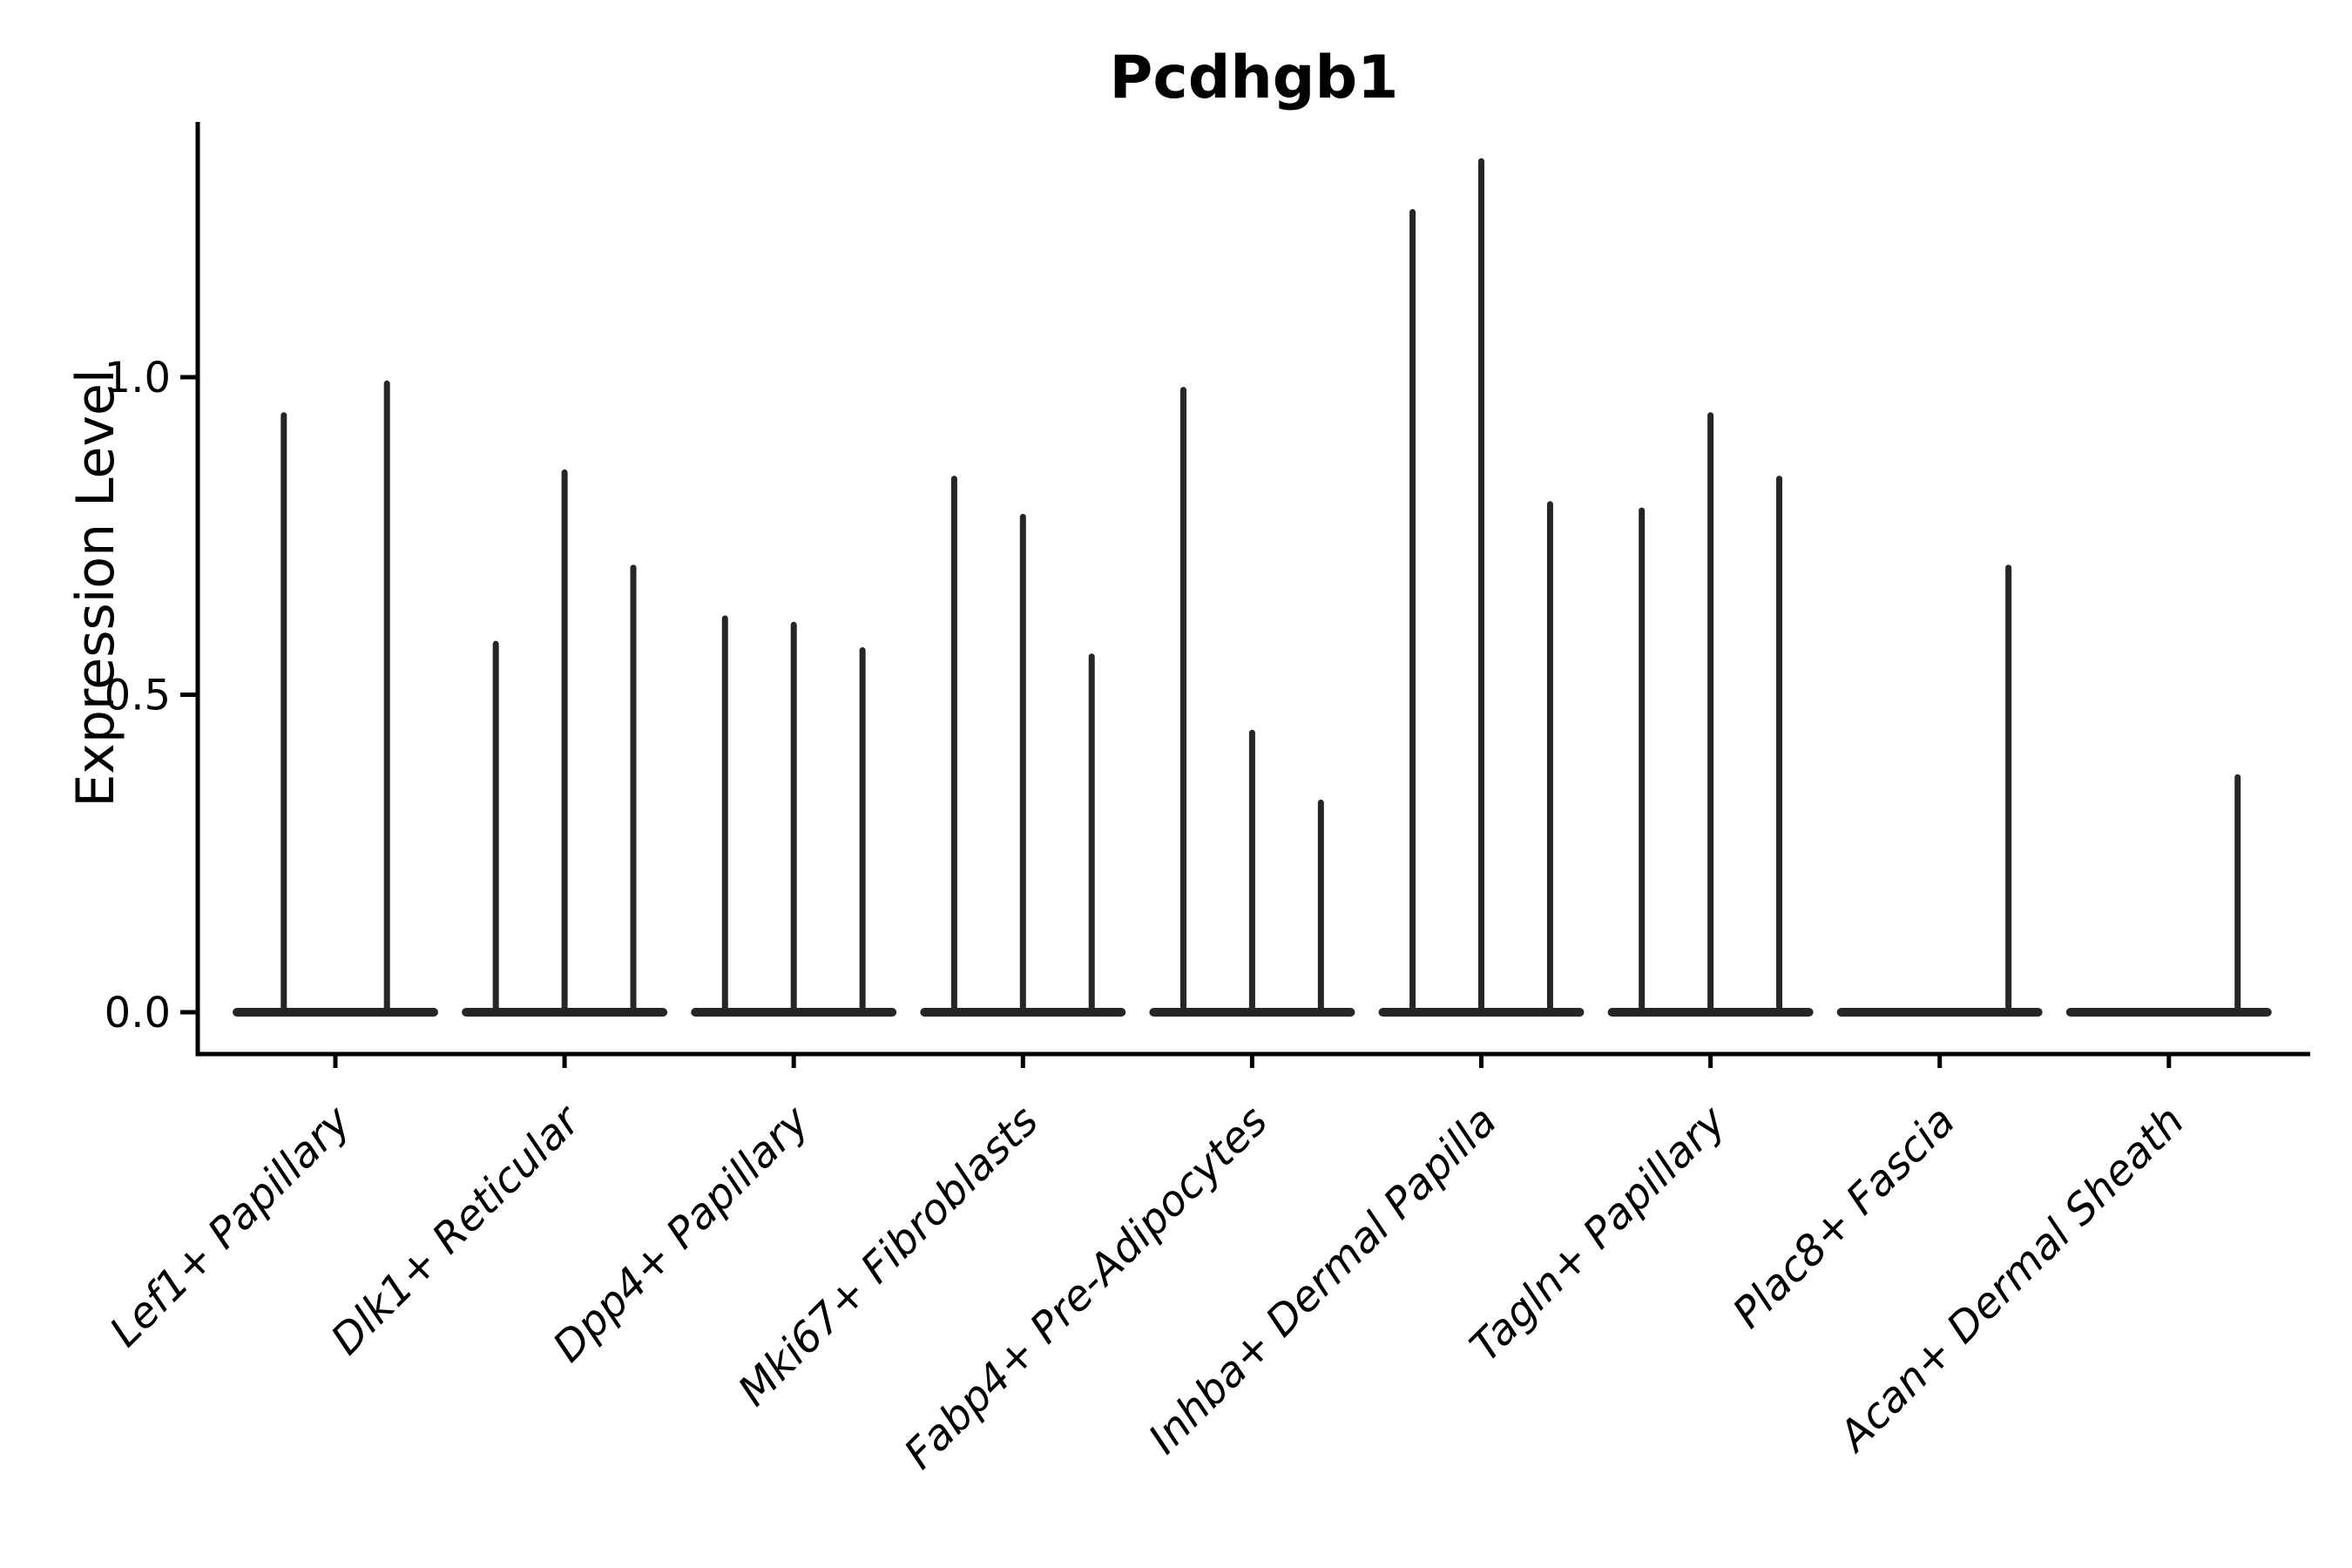 This screenshot has width=2352, height=1568. I want to click on y-tick-label: 1.0, so click(138, 378).